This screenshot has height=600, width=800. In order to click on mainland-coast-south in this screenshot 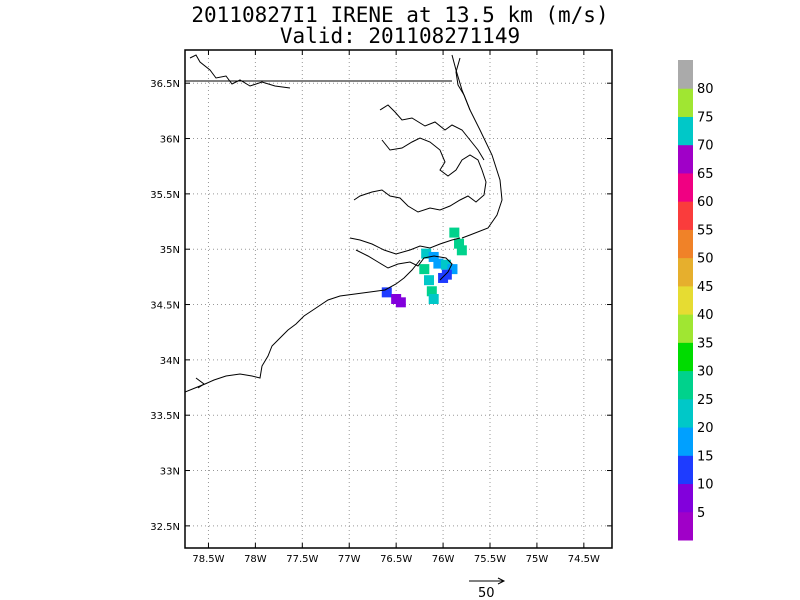, I will do `click(303, 326)`.